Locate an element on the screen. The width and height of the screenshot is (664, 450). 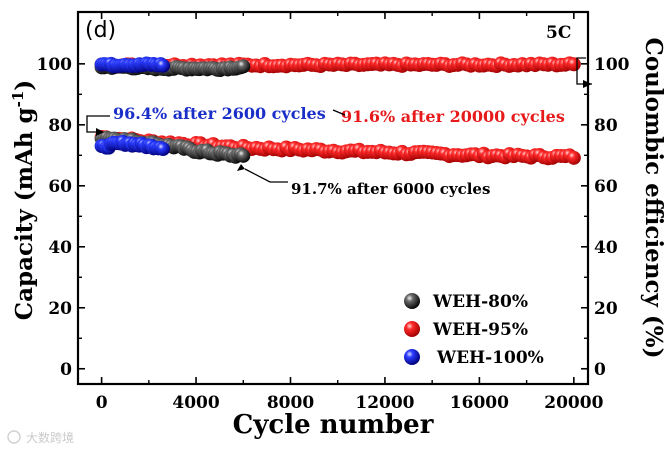
series-weh-100- is located at coordinates (132, 106).